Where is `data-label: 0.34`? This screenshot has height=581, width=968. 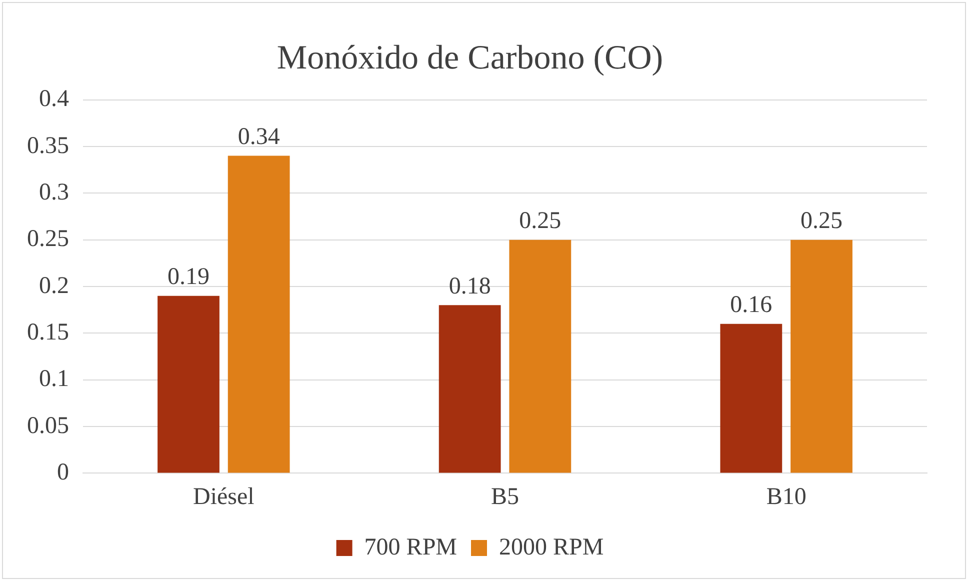 data-label: 0.34 is located at coordinates (259, 137).